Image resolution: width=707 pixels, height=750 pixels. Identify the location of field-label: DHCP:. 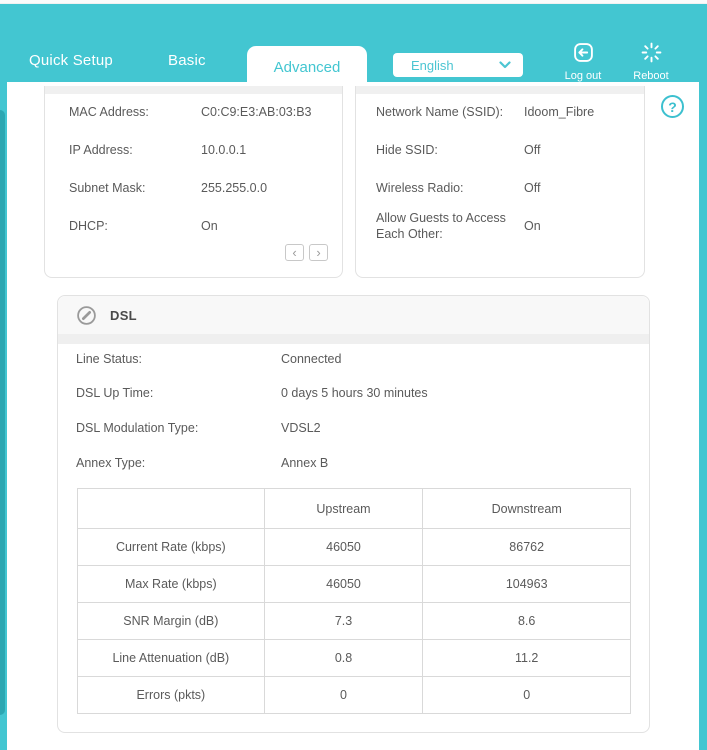
(88, 226).